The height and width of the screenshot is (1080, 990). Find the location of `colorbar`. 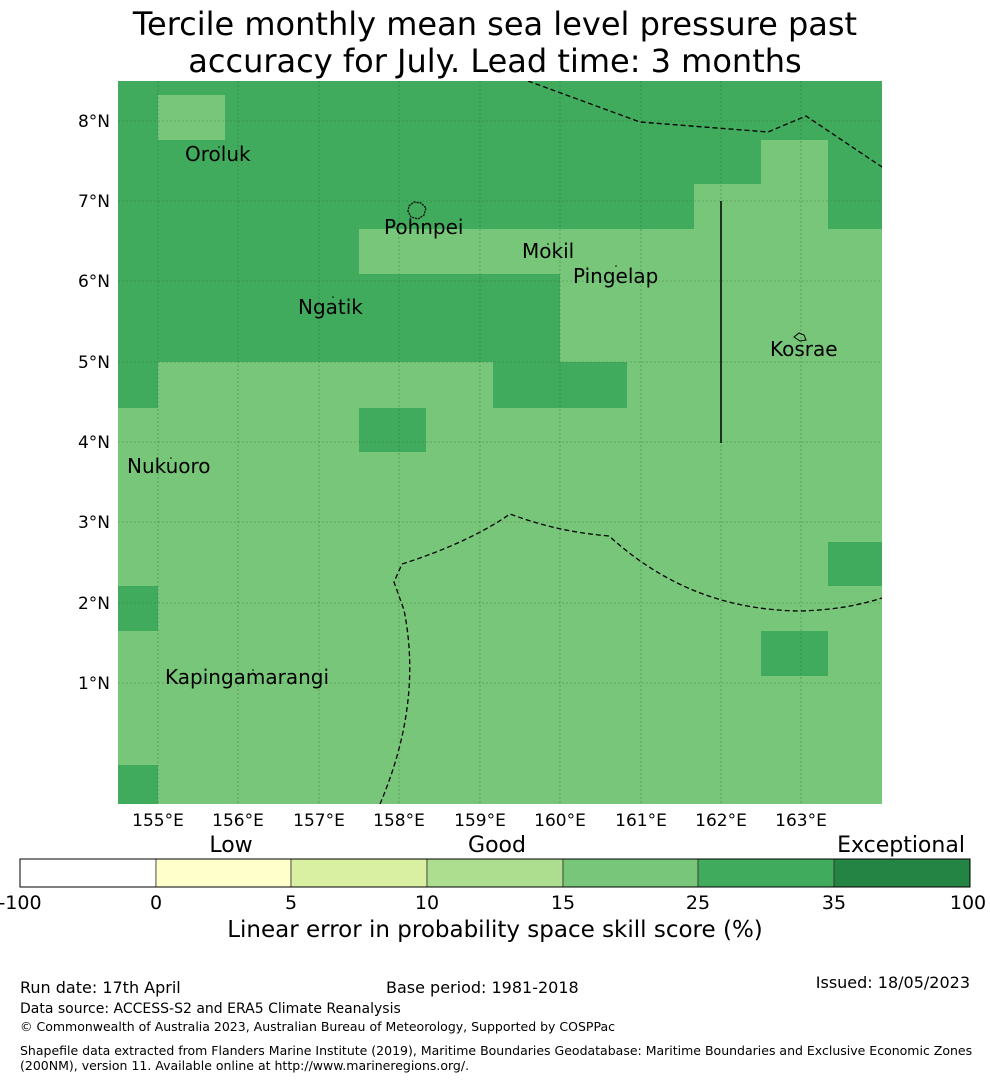

colorbar is located at coordinates (495, 873).